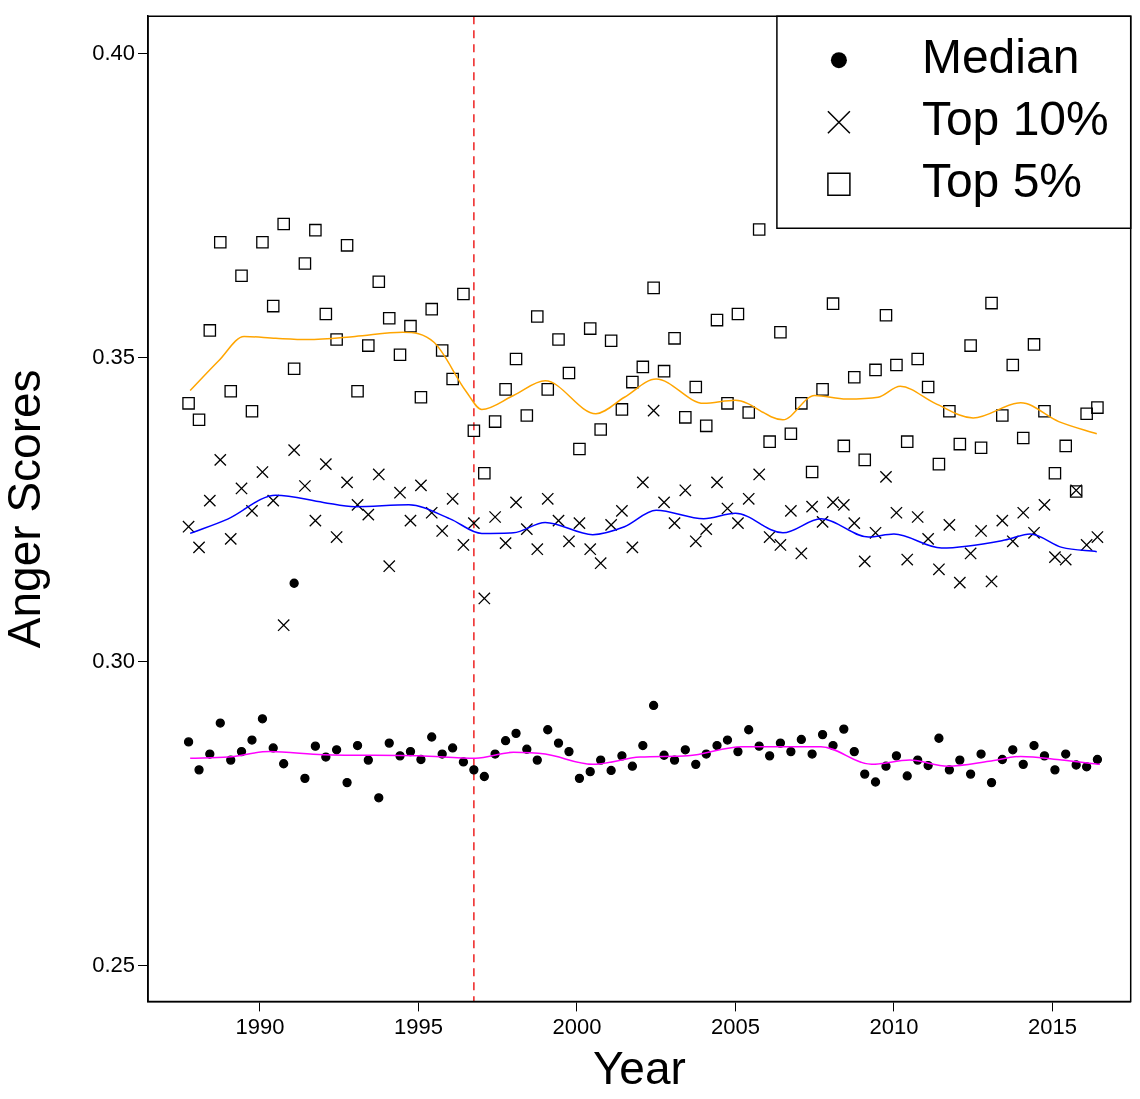 The width and height of the screenshot is (1140, 1099). I want to click on x-tick-label: 2015, so click(1052, 1026).